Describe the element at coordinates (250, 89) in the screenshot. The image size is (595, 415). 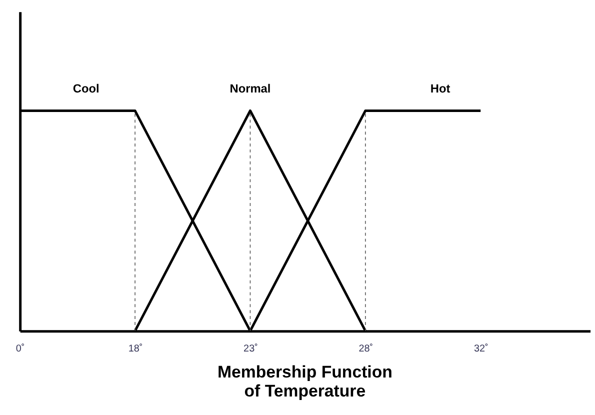
I see `series-label: Normal` at that location.